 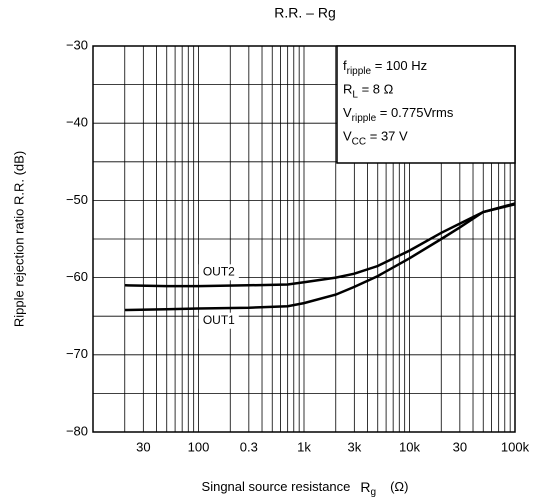 I want to click on condition: RL = 8 Ω, so click(x=368, y=91).